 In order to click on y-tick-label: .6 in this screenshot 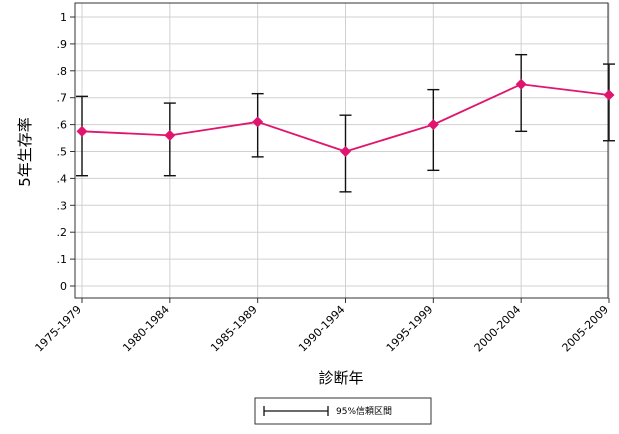, I will do `click(62, 125)`.